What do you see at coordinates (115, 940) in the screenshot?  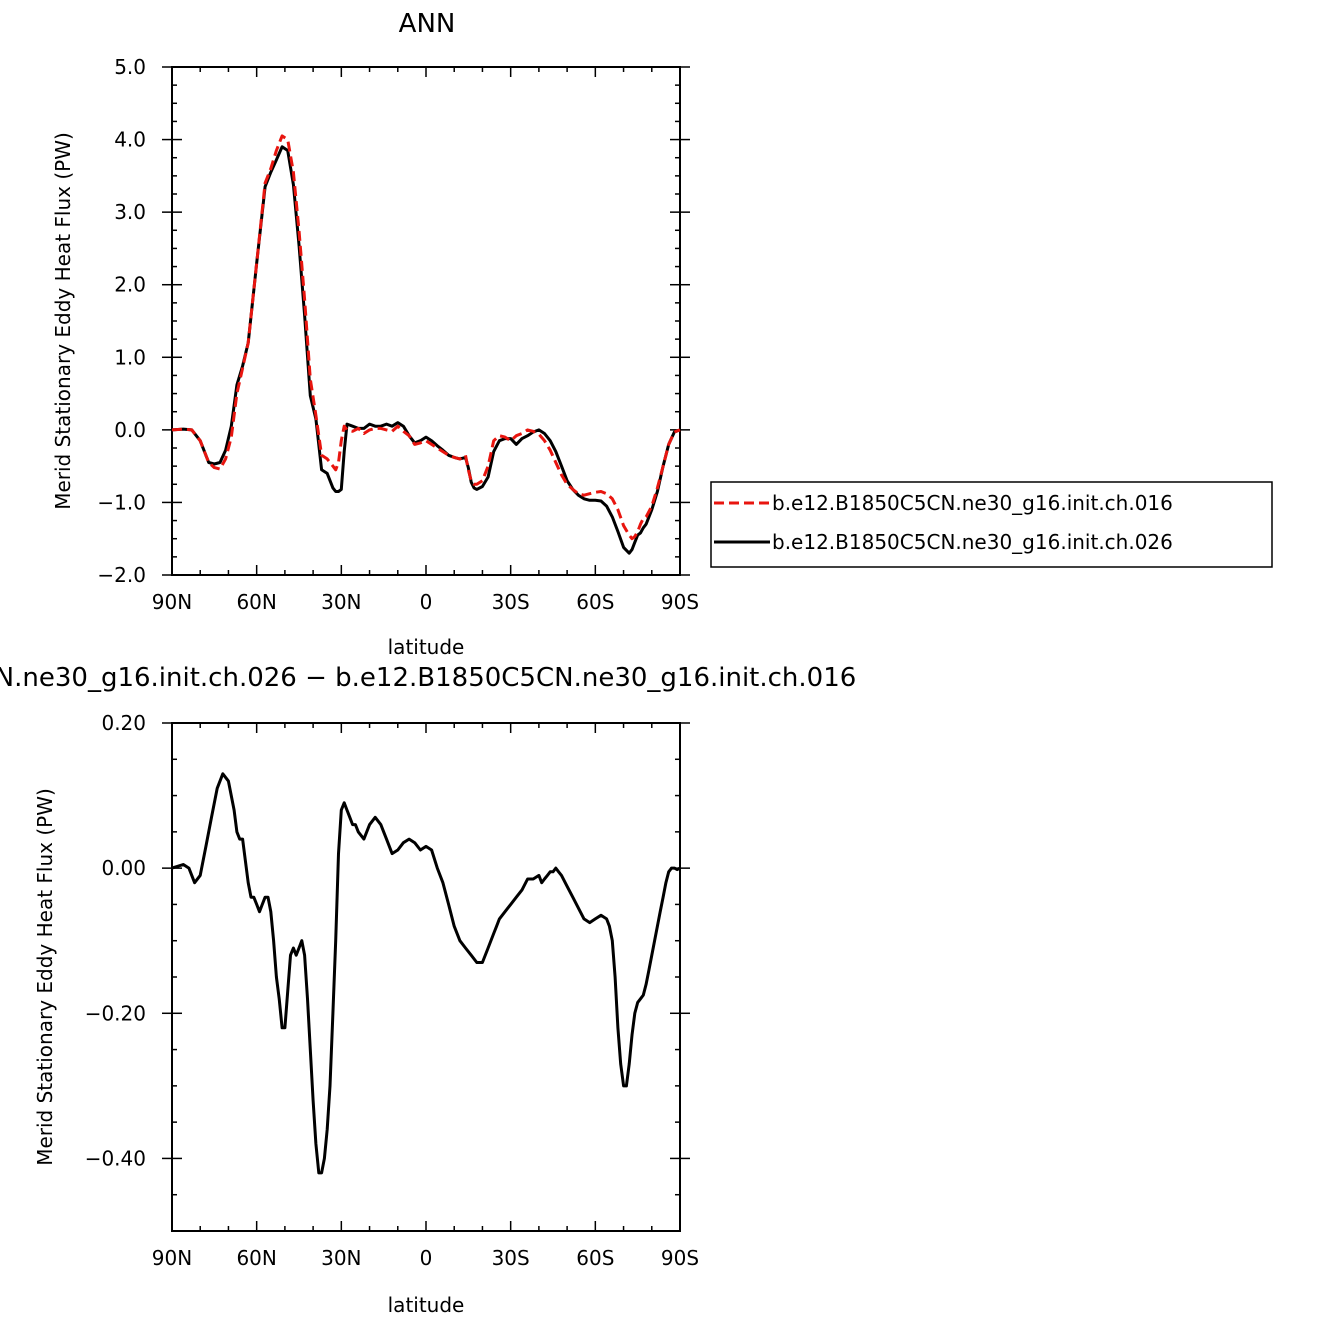 I see `bottom-y-tick-labels: −0.40 −0.20 0.00 0.20` at bounding box center [115, 940].